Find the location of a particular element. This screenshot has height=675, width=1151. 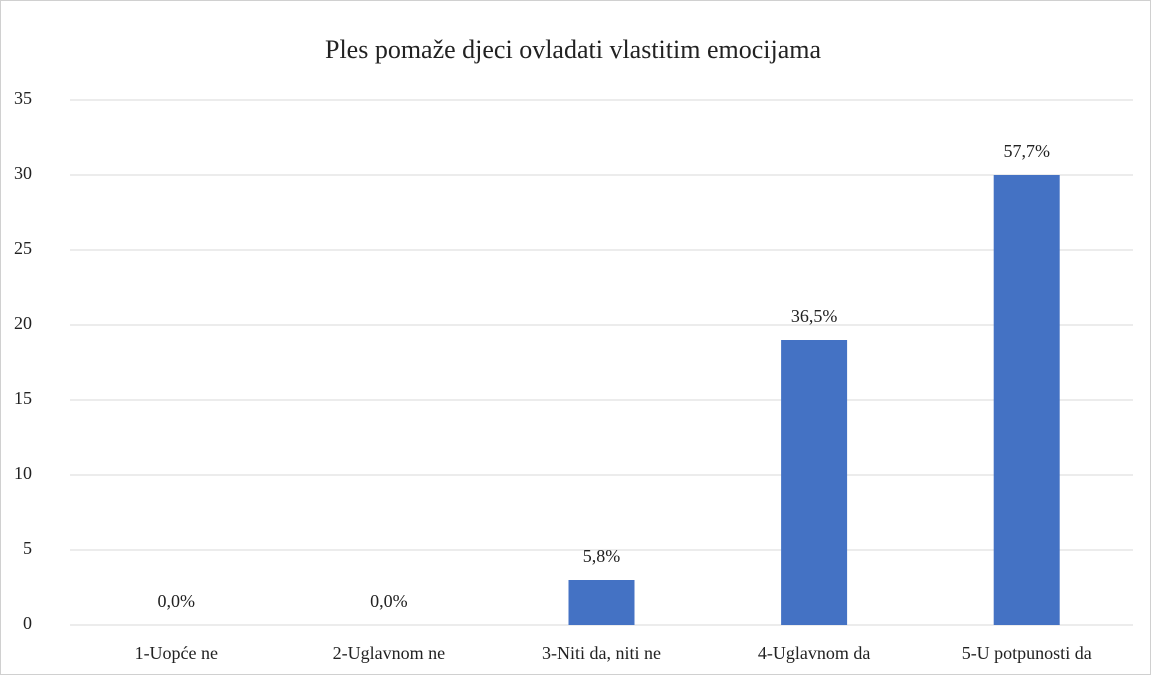

x-tick-label: 4-Uglavnom da is located at coordinates (814, 653).